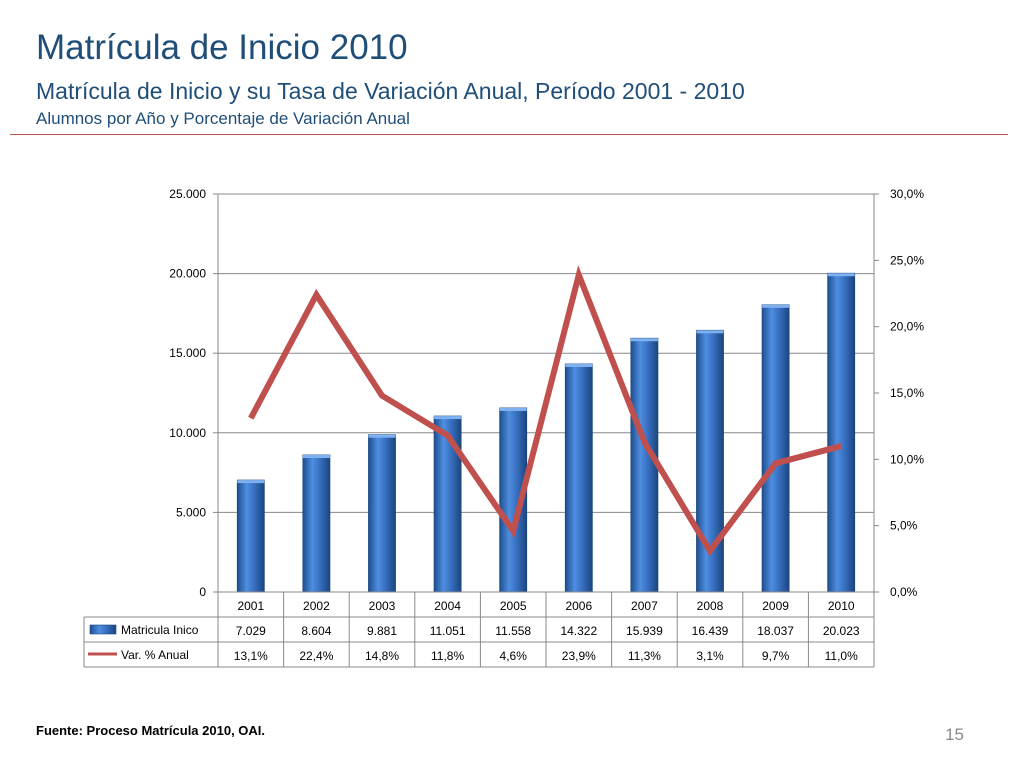 This screenshot has height=768, width=1024. I want to click on table-cell-enrollment: 20.023, so click(841, 631).